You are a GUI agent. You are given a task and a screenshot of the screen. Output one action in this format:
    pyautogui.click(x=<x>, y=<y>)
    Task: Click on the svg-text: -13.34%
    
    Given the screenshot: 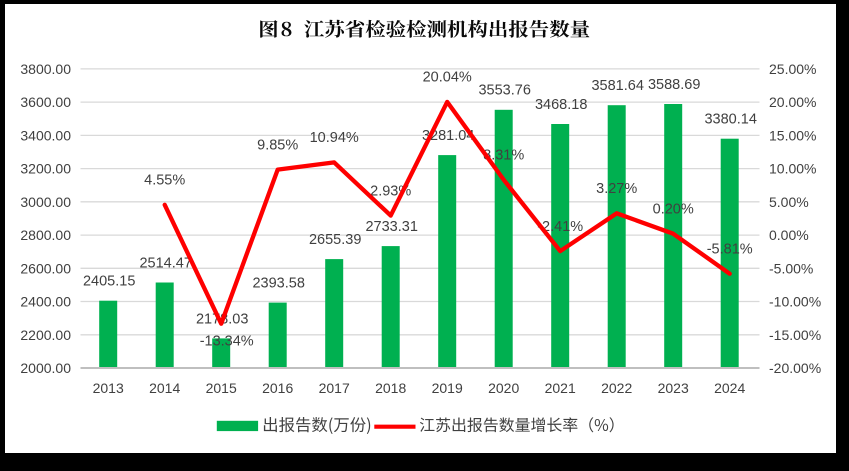 What is the action you would take?
    pyautogui.click(x=227, y=341)
    